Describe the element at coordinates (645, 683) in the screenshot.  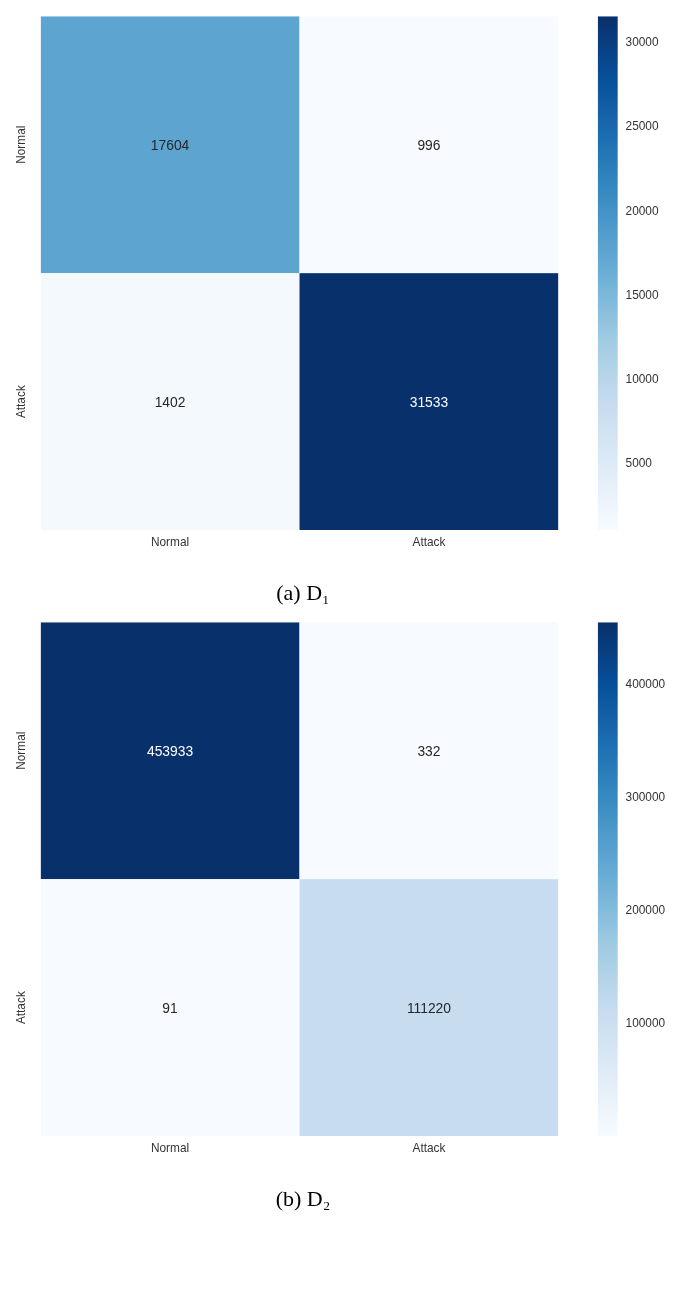
I see `color-bar-label: 400000` at that location.